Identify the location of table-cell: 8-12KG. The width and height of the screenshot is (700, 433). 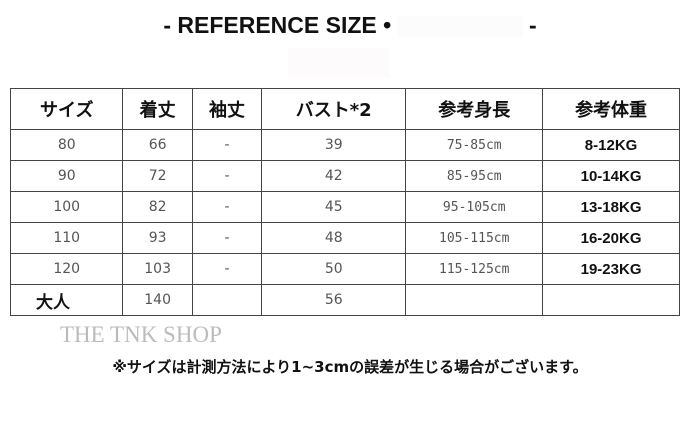
(611, 145).